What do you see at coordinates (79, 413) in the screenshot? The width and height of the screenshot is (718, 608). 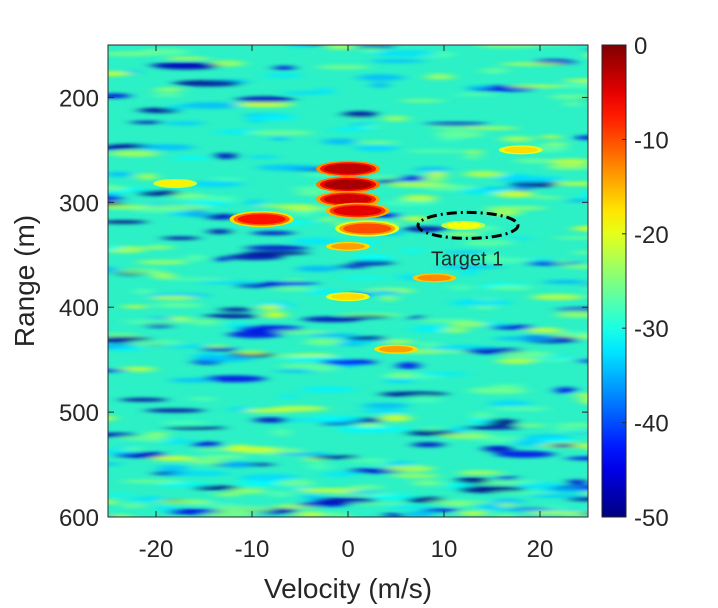 I see `y-tick-label: 500` at bounding box center [79, 413].